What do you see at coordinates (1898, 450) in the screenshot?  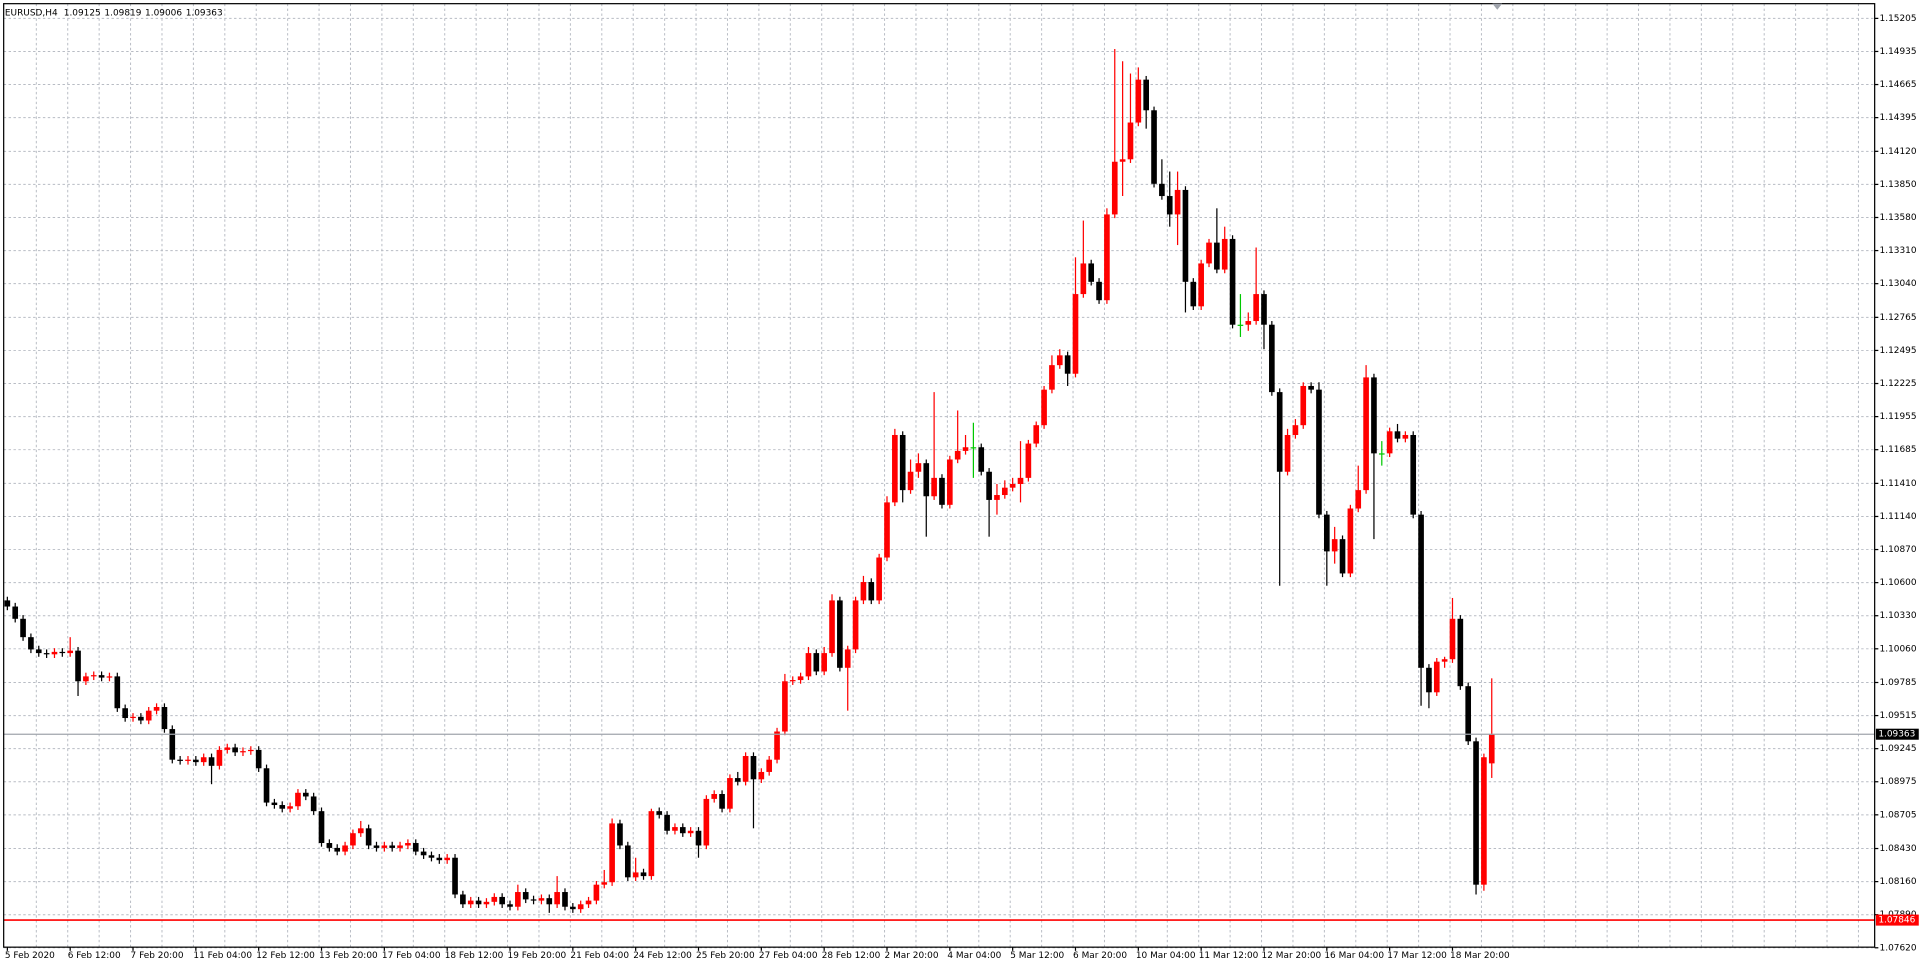 I see `y-tick-label: 1.11685` at bounding box center [1898, 450].